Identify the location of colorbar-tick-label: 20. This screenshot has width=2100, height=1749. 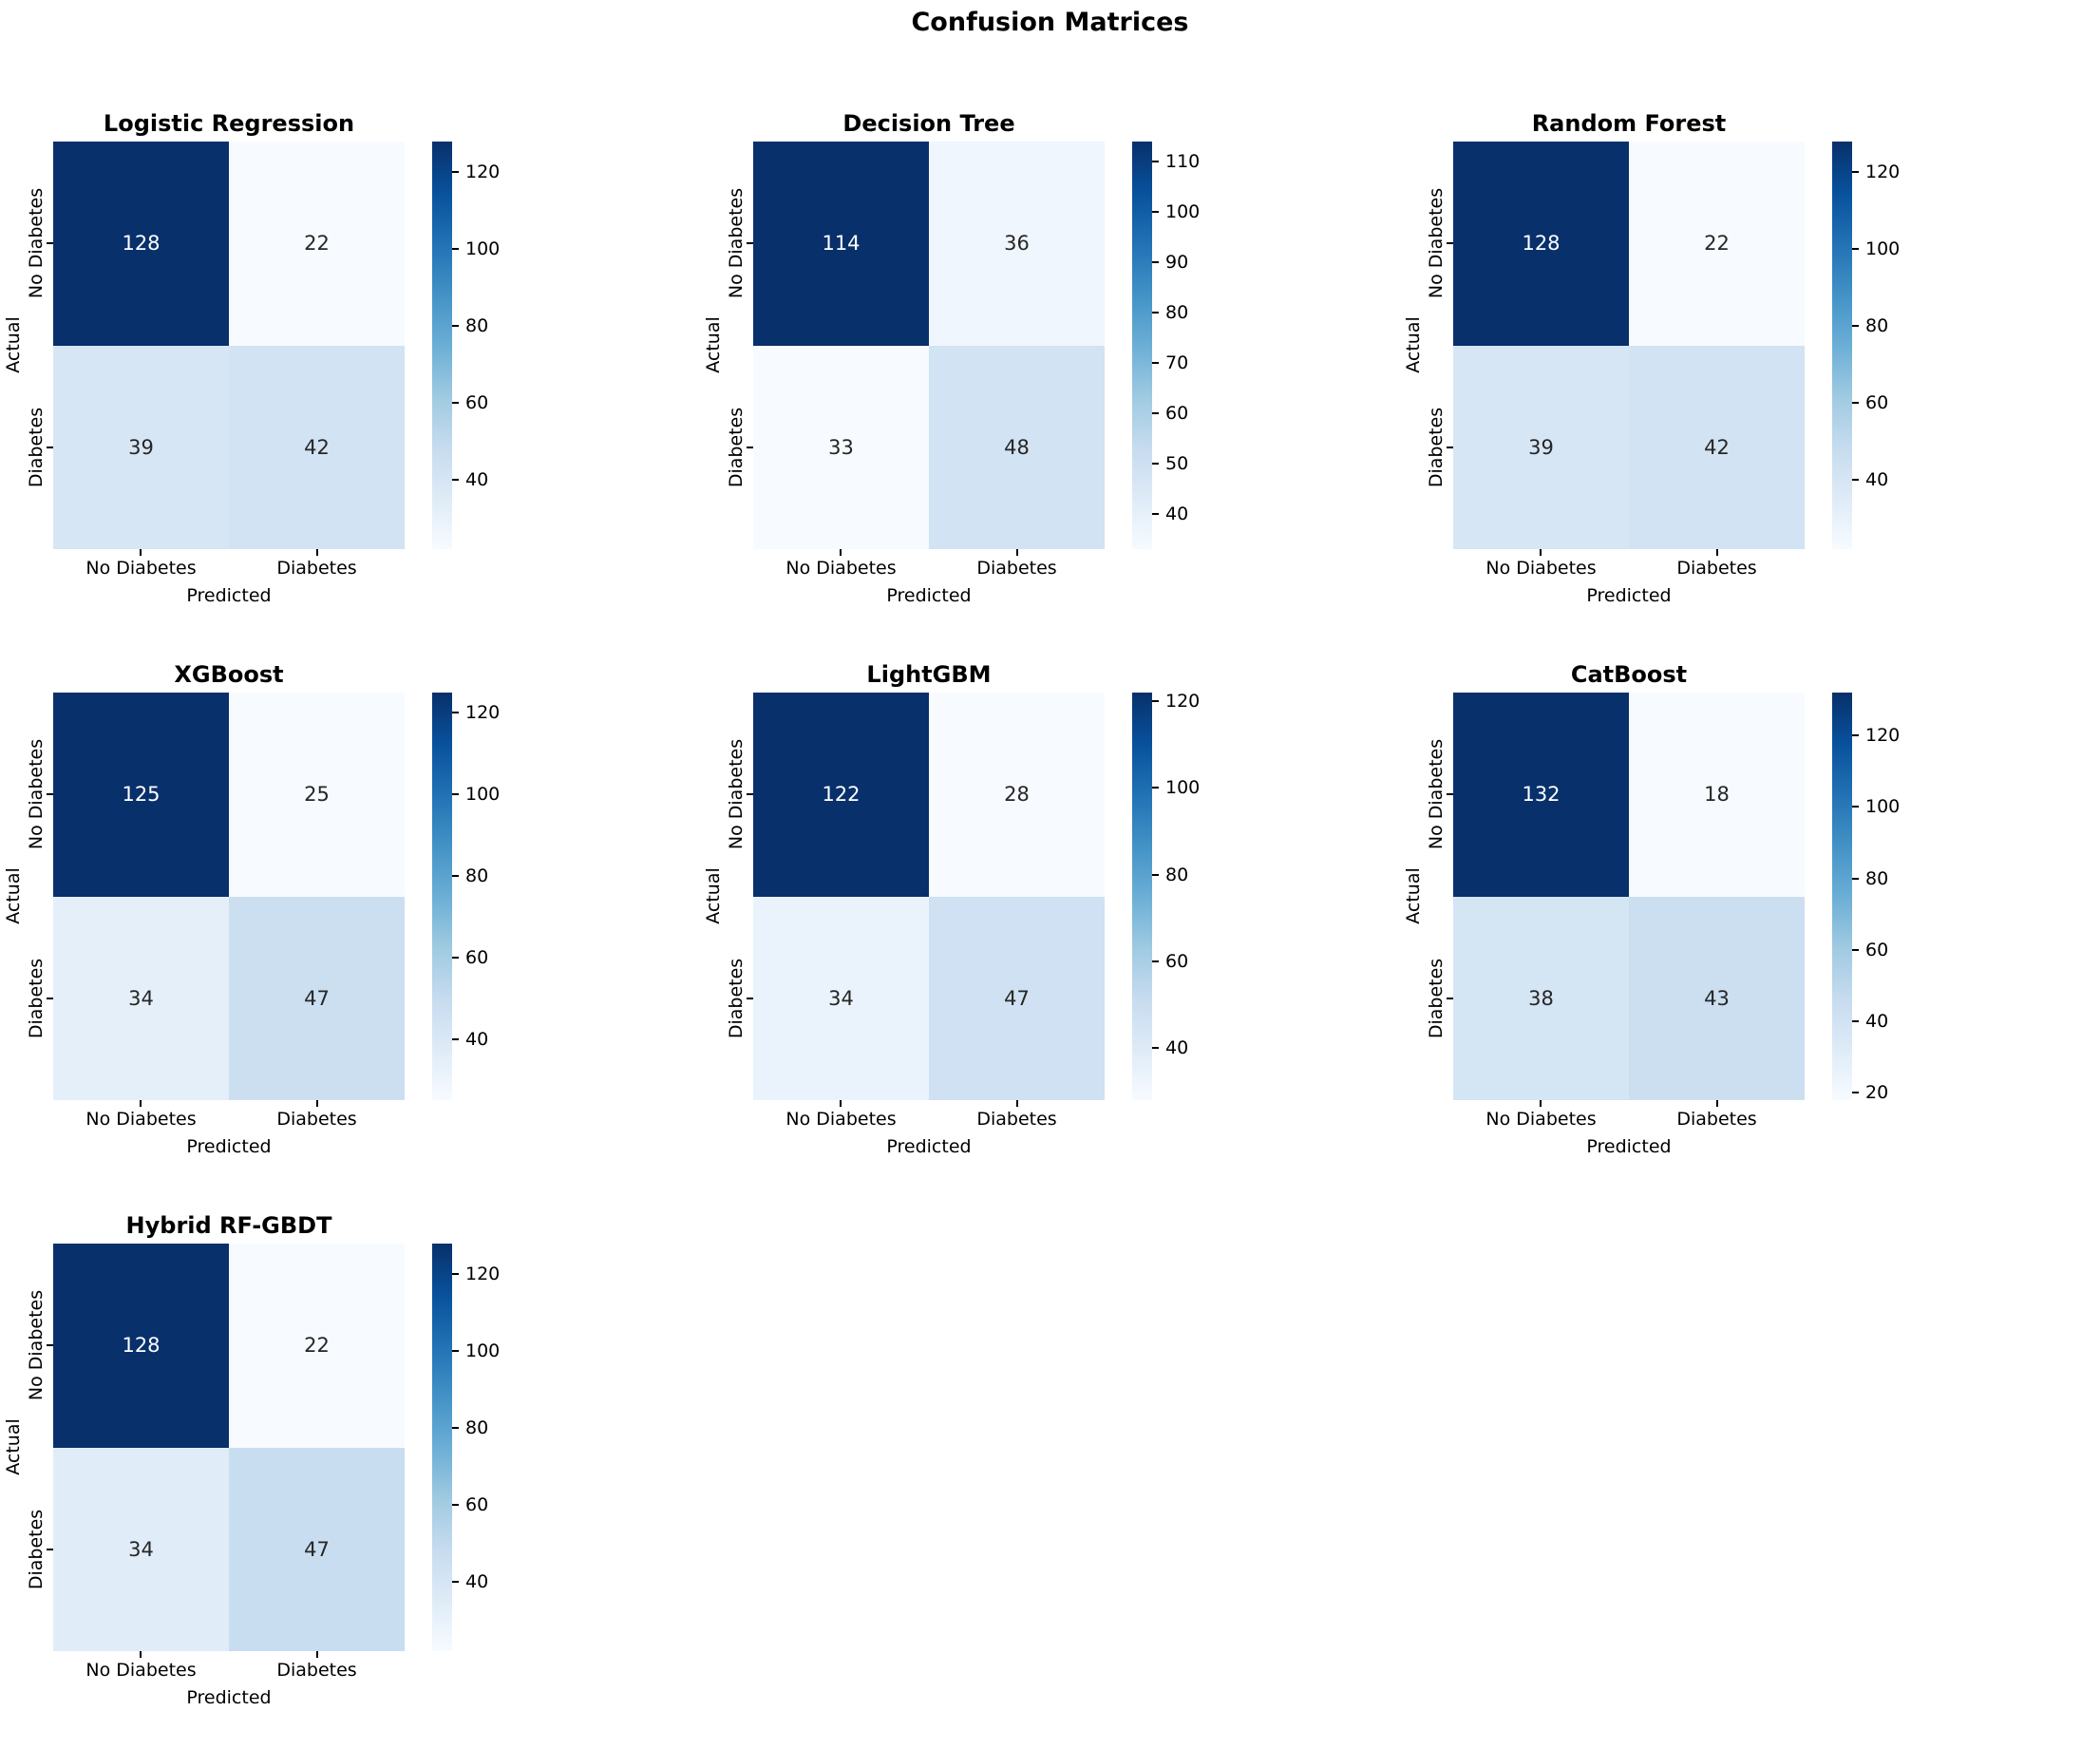
(1877, 1093).